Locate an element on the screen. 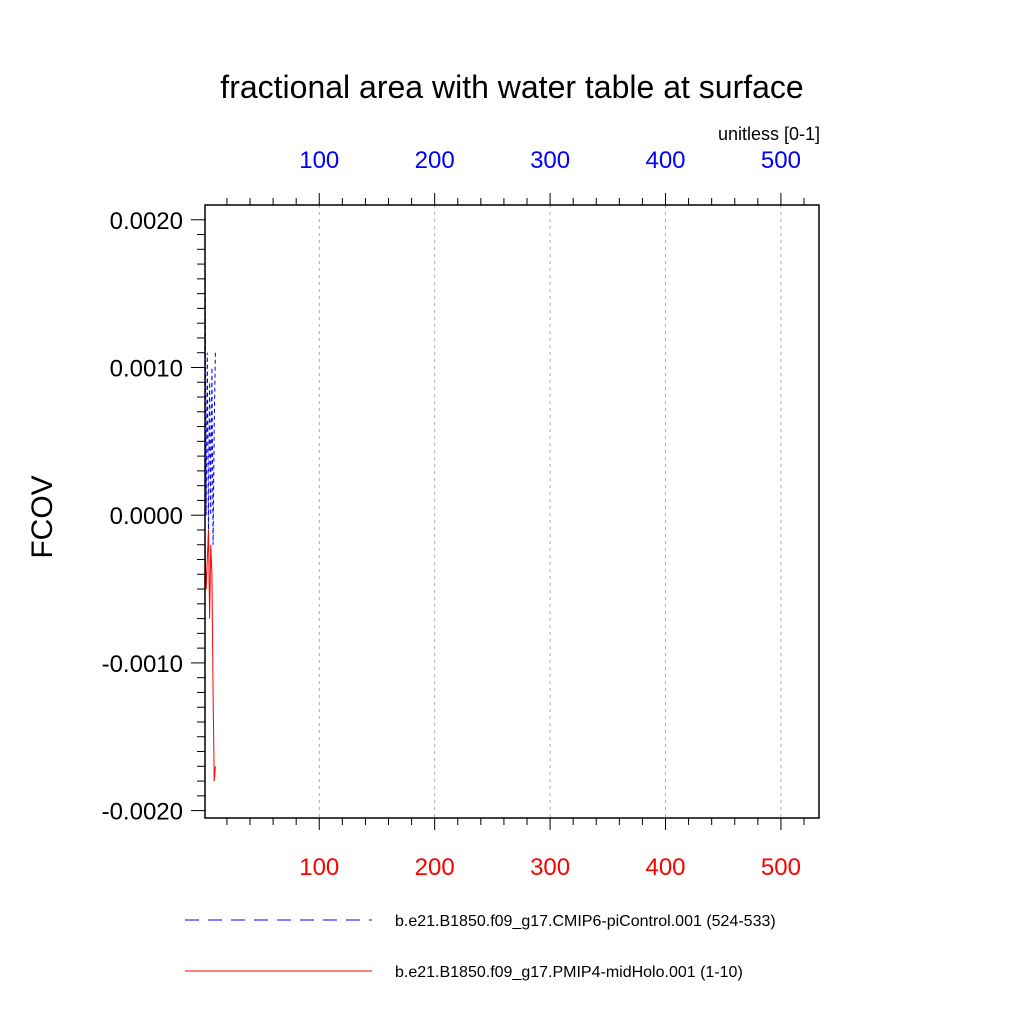  x-top-tick-labels: 100 200 300 400 500 is located at coordinates (550, 160).